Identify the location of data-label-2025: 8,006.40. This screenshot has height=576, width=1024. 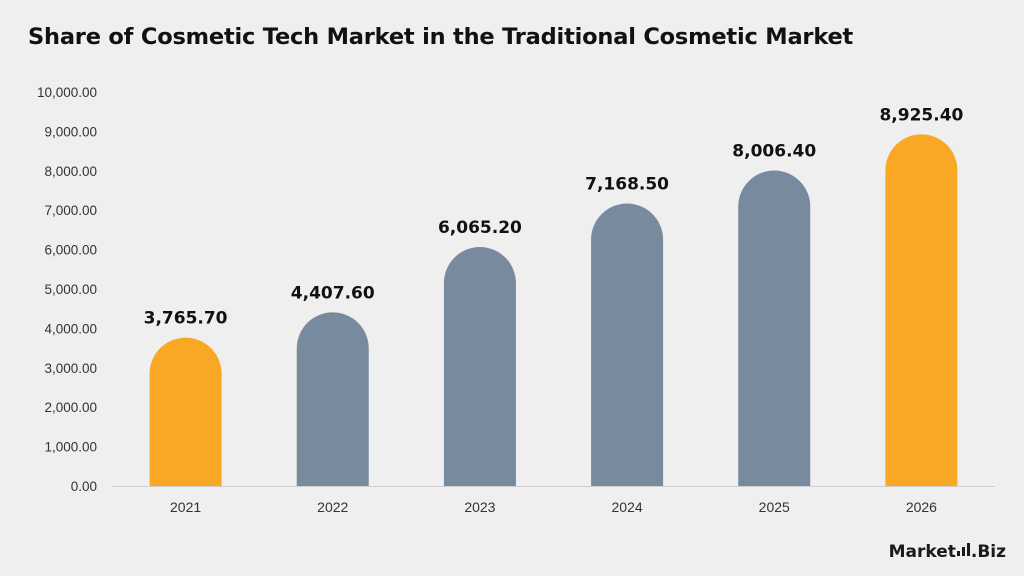
(774, 152).